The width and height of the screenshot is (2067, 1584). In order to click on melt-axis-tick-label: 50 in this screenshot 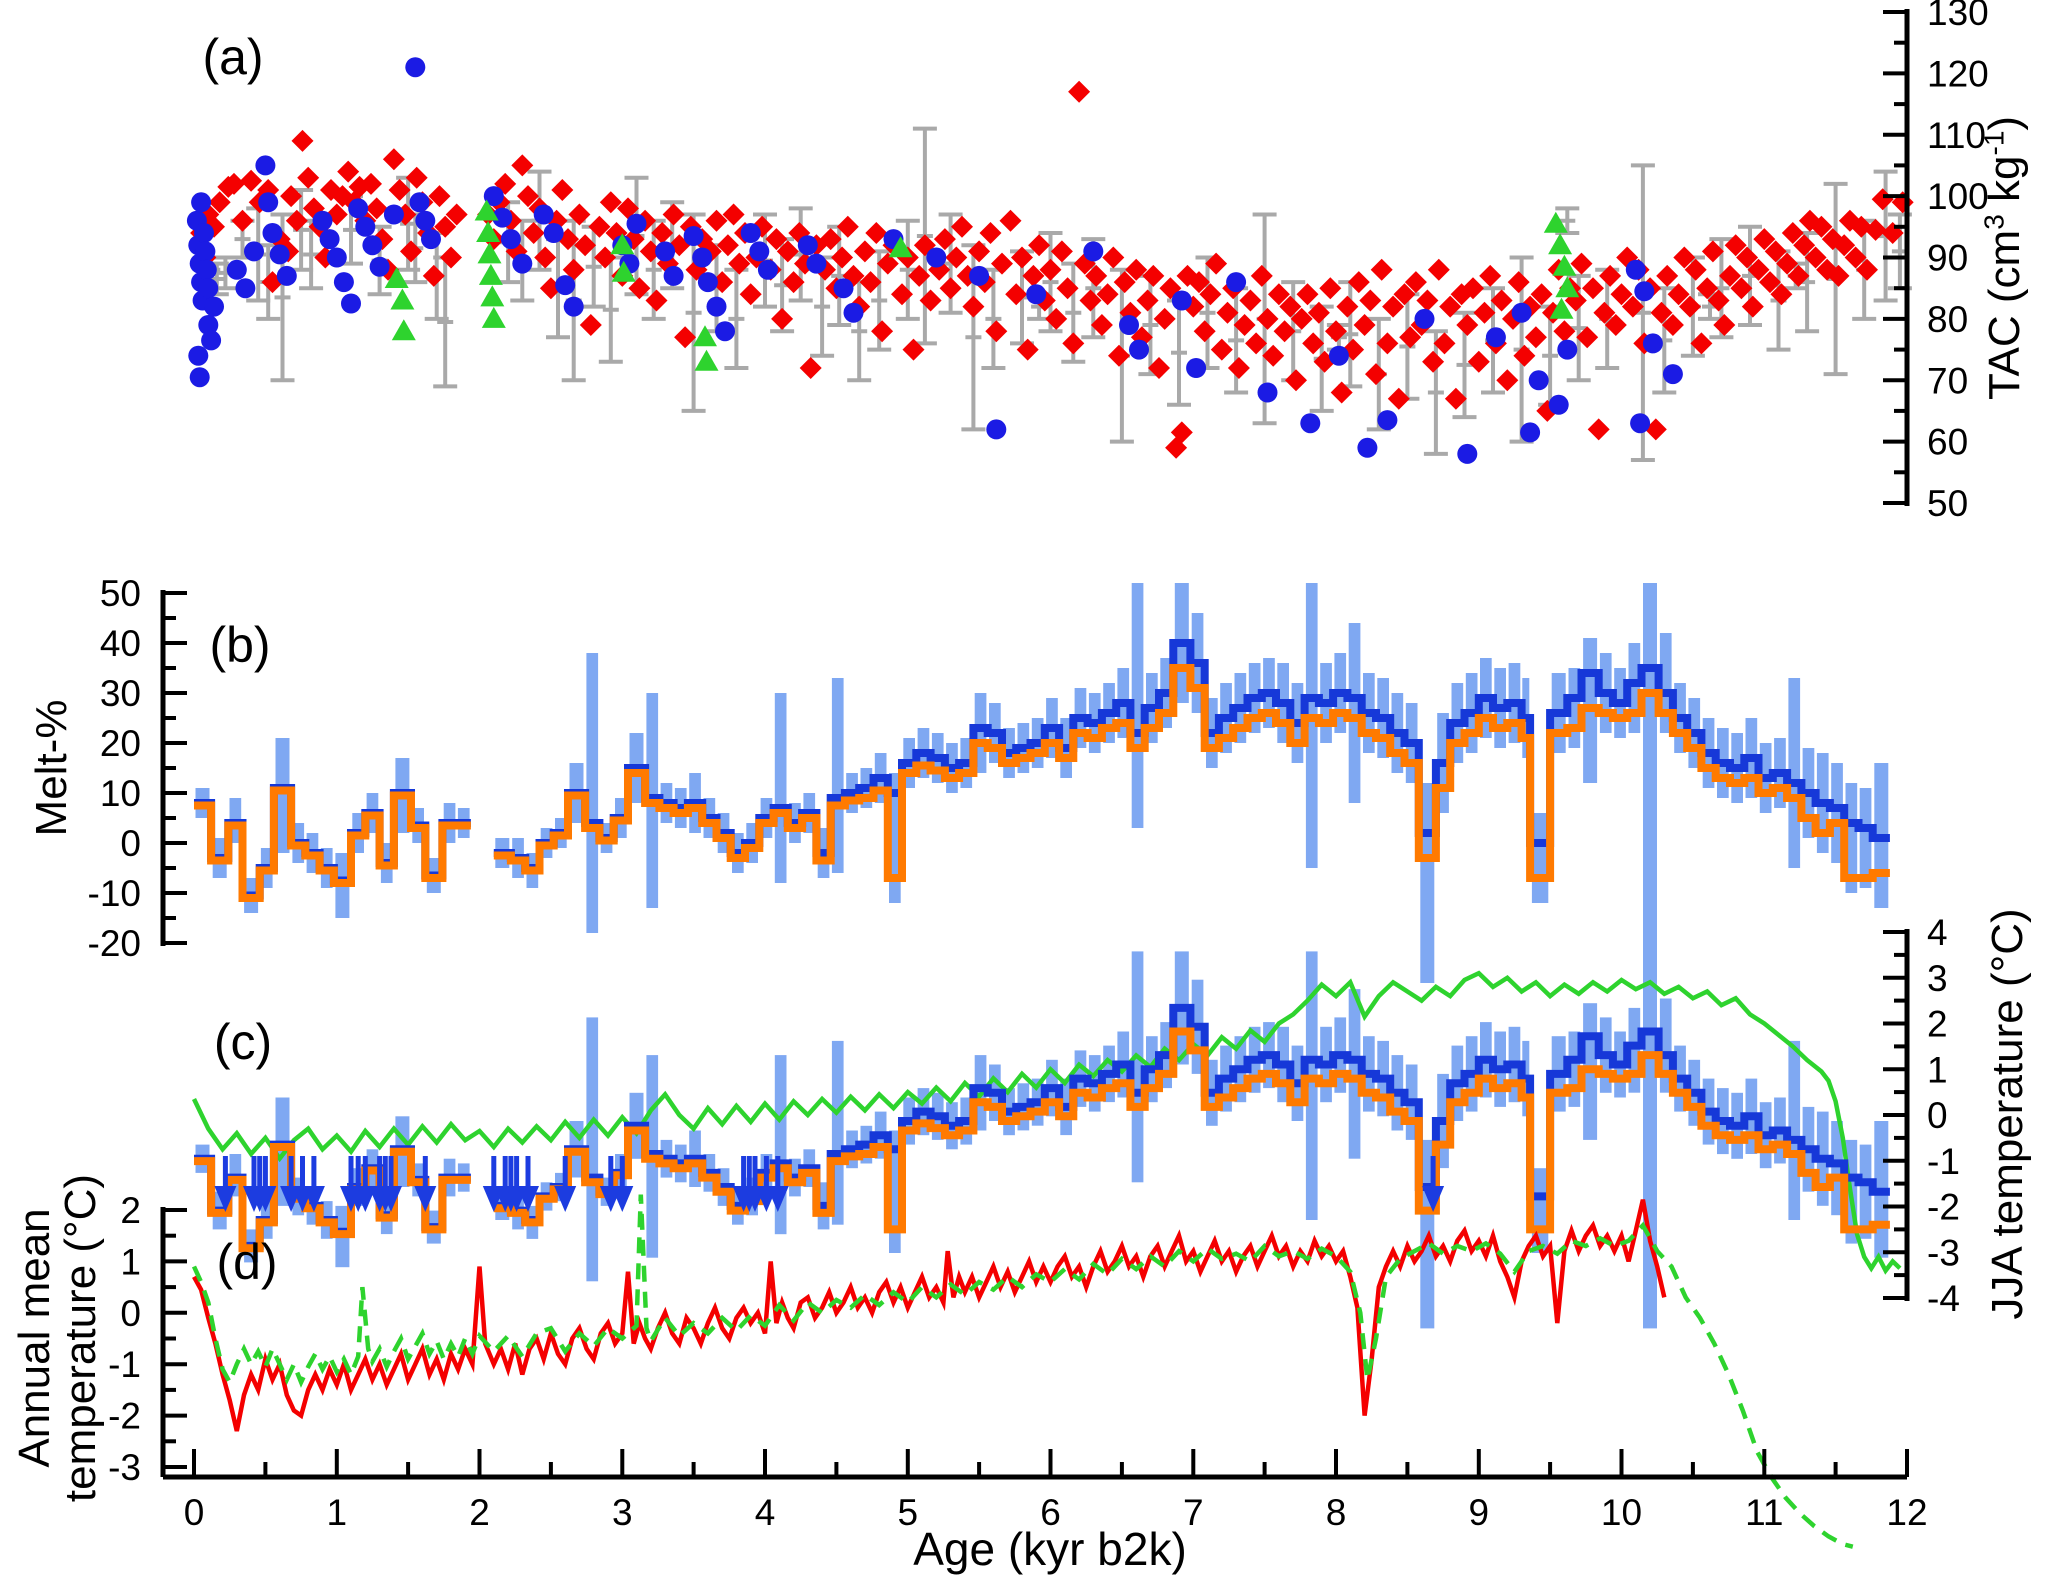, I will do `click(120, 593)`.